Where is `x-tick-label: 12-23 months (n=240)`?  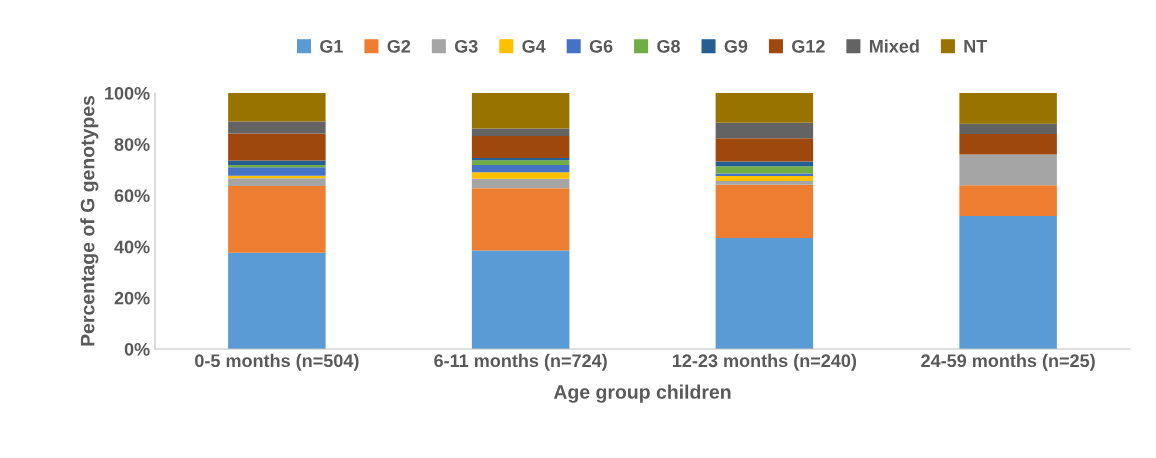 x-tick-label: 12-23 months (n=240) is located at coordinates (764, 362).